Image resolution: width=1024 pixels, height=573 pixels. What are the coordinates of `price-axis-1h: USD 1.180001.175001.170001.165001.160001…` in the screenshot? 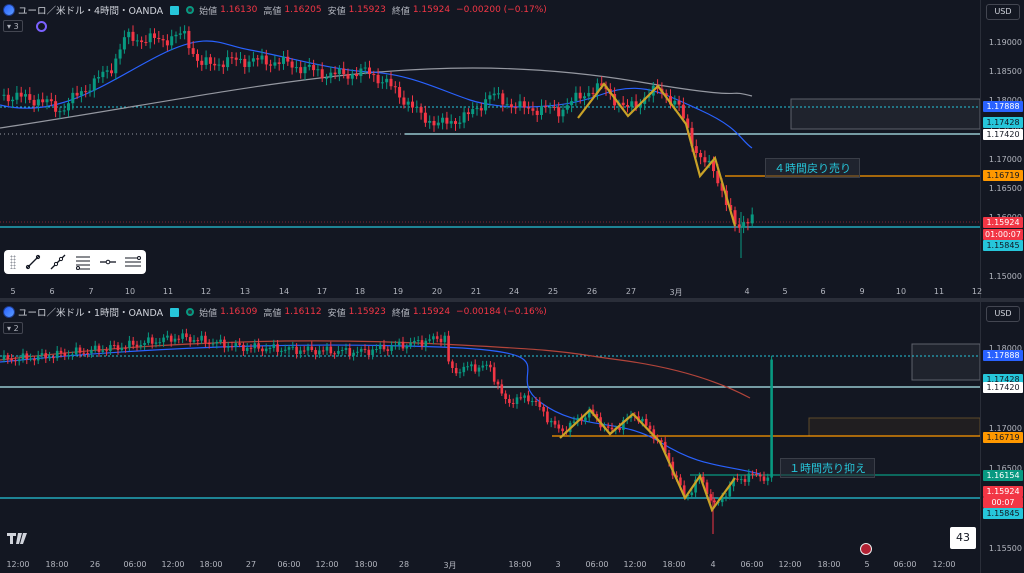 It's located at (1002, 437).